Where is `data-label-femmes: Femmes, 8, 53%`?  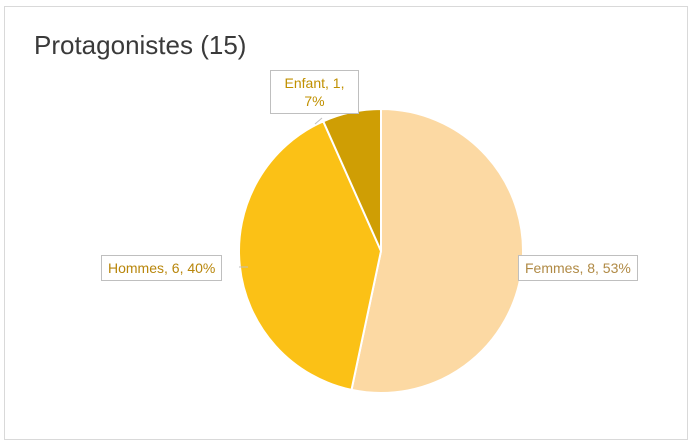 data-label-femmes: Femmes, 8, 53% is located at coordinates (578, 268).